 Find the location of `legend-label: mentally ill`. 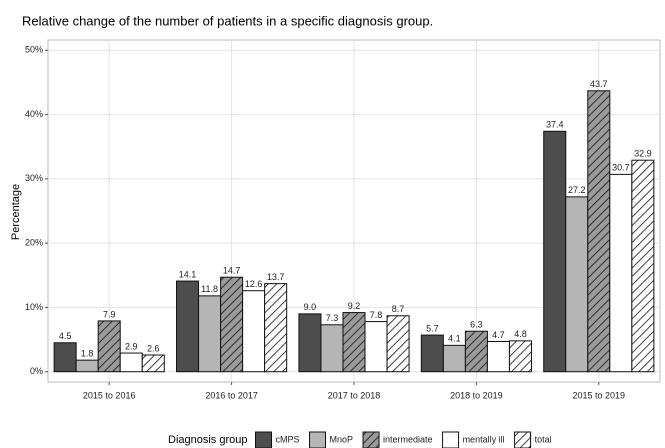

legend-label: mentally ill is located at coordinates (484, 439).